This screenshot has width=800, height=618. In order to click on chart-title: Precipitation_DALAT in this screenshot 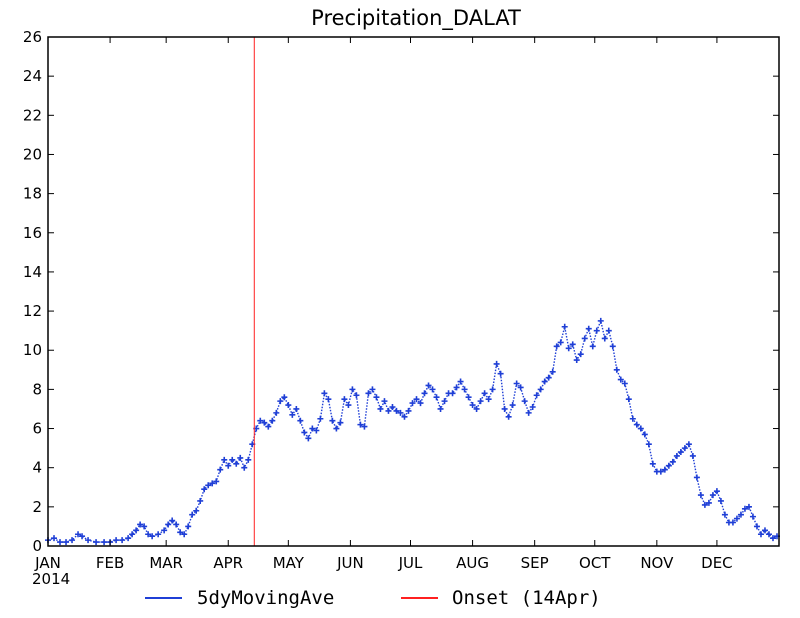, I will do `click(416, 18)`.